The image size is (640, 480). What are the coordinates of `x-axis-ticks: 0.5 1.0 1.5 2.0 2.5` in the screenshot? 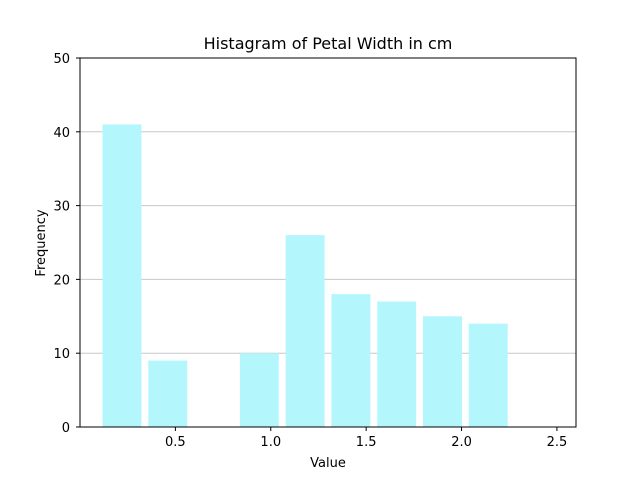 It's located at (366, 438).